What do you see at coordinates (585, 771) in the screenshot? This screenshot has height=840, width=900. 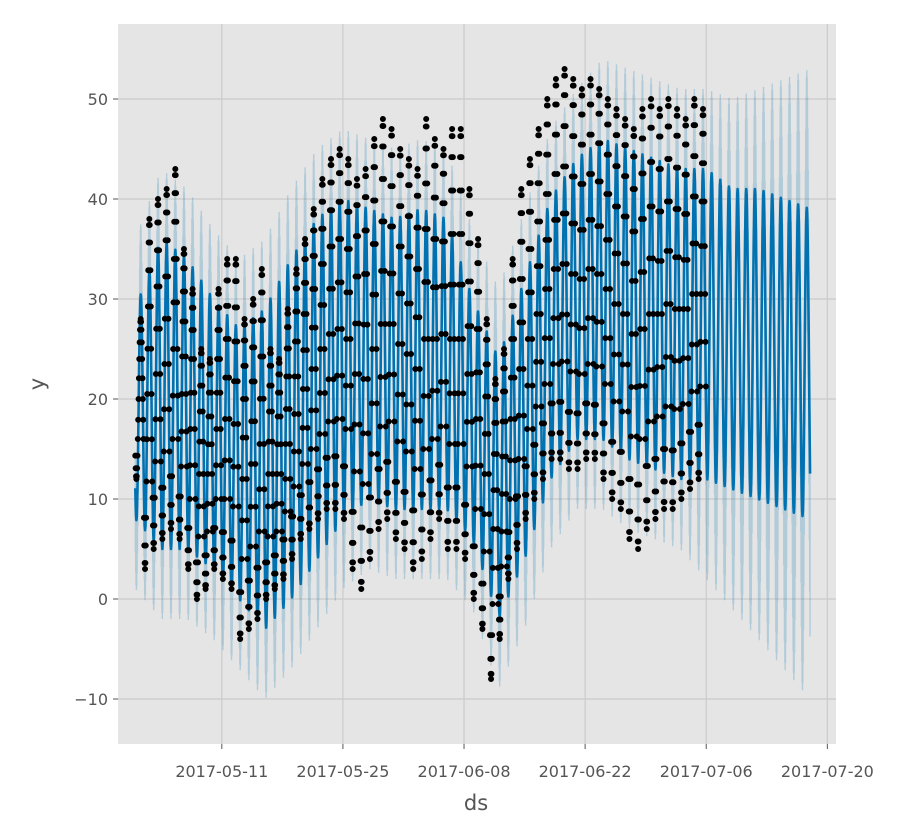 I see `x-tick-label: 2017-06-22` at bounding box center [585, 771].